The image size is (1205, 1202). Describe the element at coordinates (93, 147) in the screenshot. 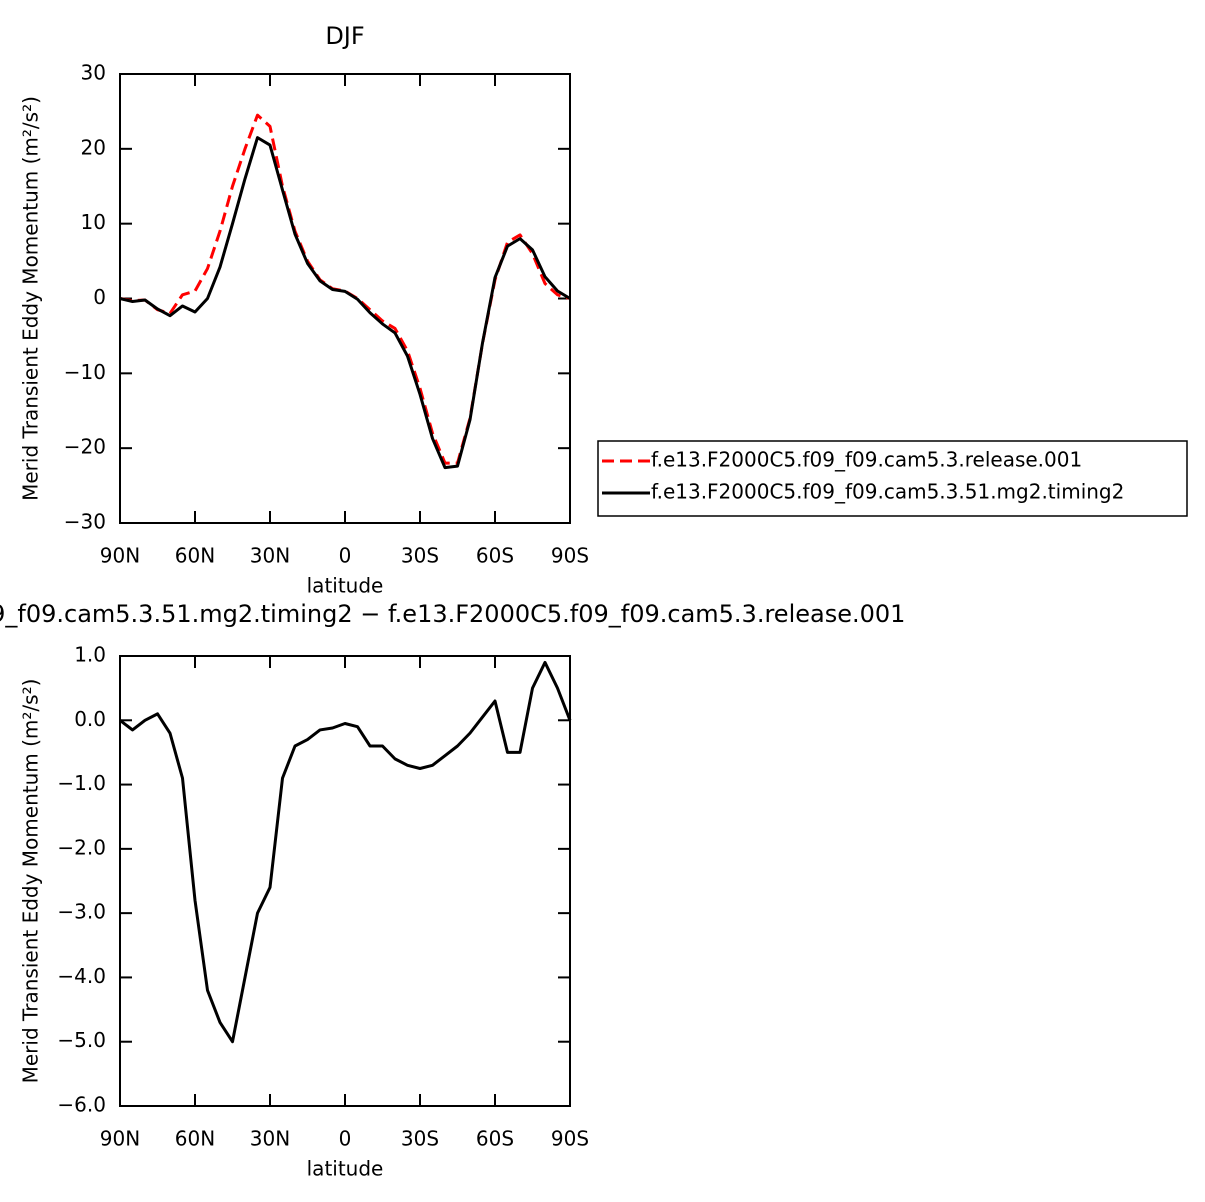

I see `y-tick-label: 20` at that location.